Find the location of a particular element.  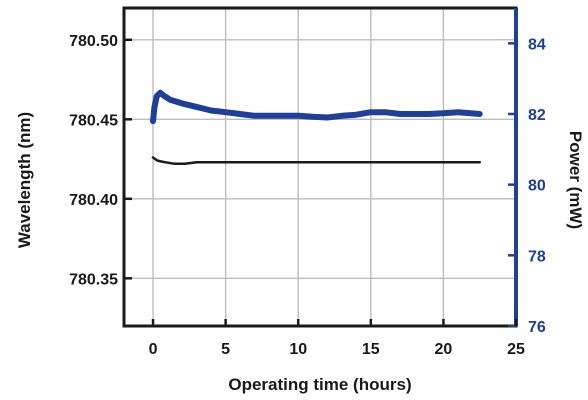

right-tick-label: 78 is located at coordinates (537, 256).